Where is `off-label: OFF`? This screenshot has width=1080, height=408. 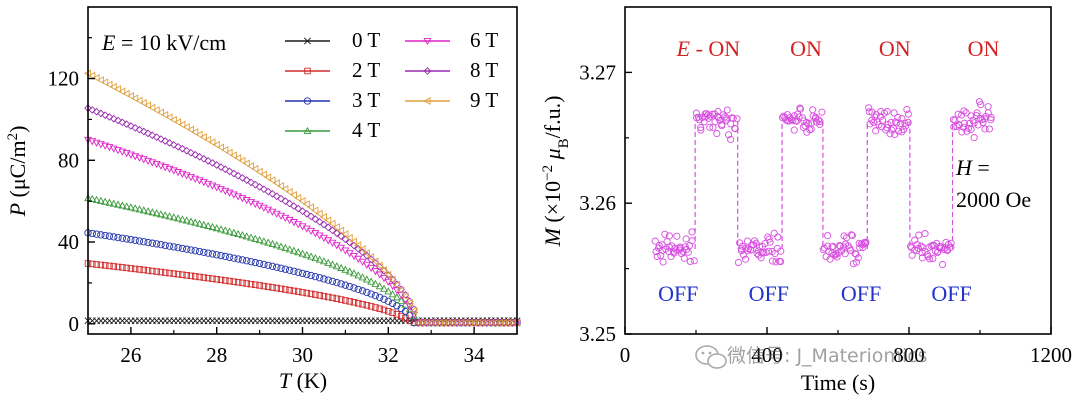 off-label: OFF is located at coordinates (678, 293).